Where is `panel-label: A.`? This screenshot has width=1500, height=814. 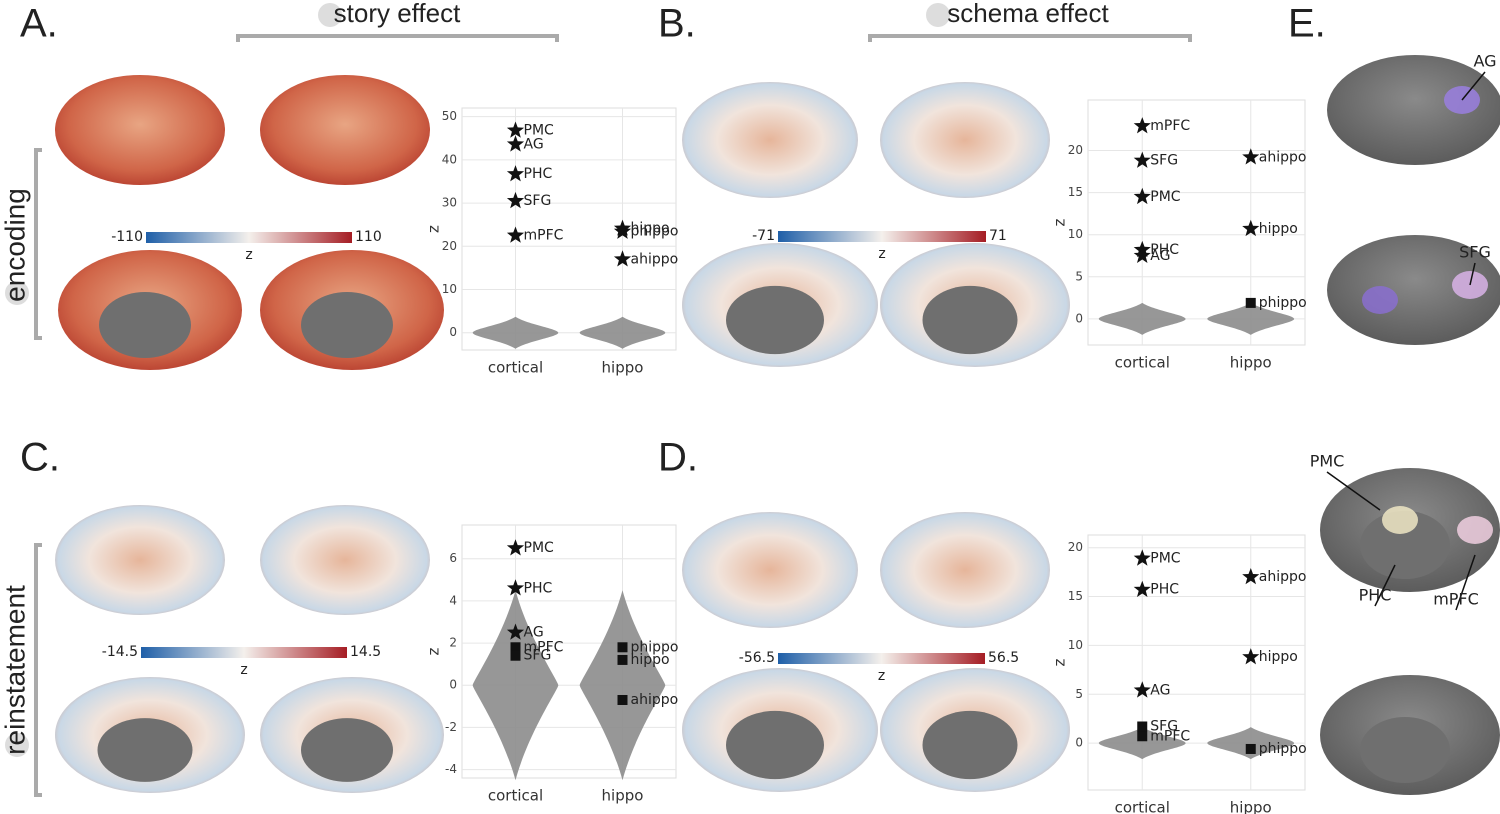
panel-label: A. is located at coordinates (39, 24).